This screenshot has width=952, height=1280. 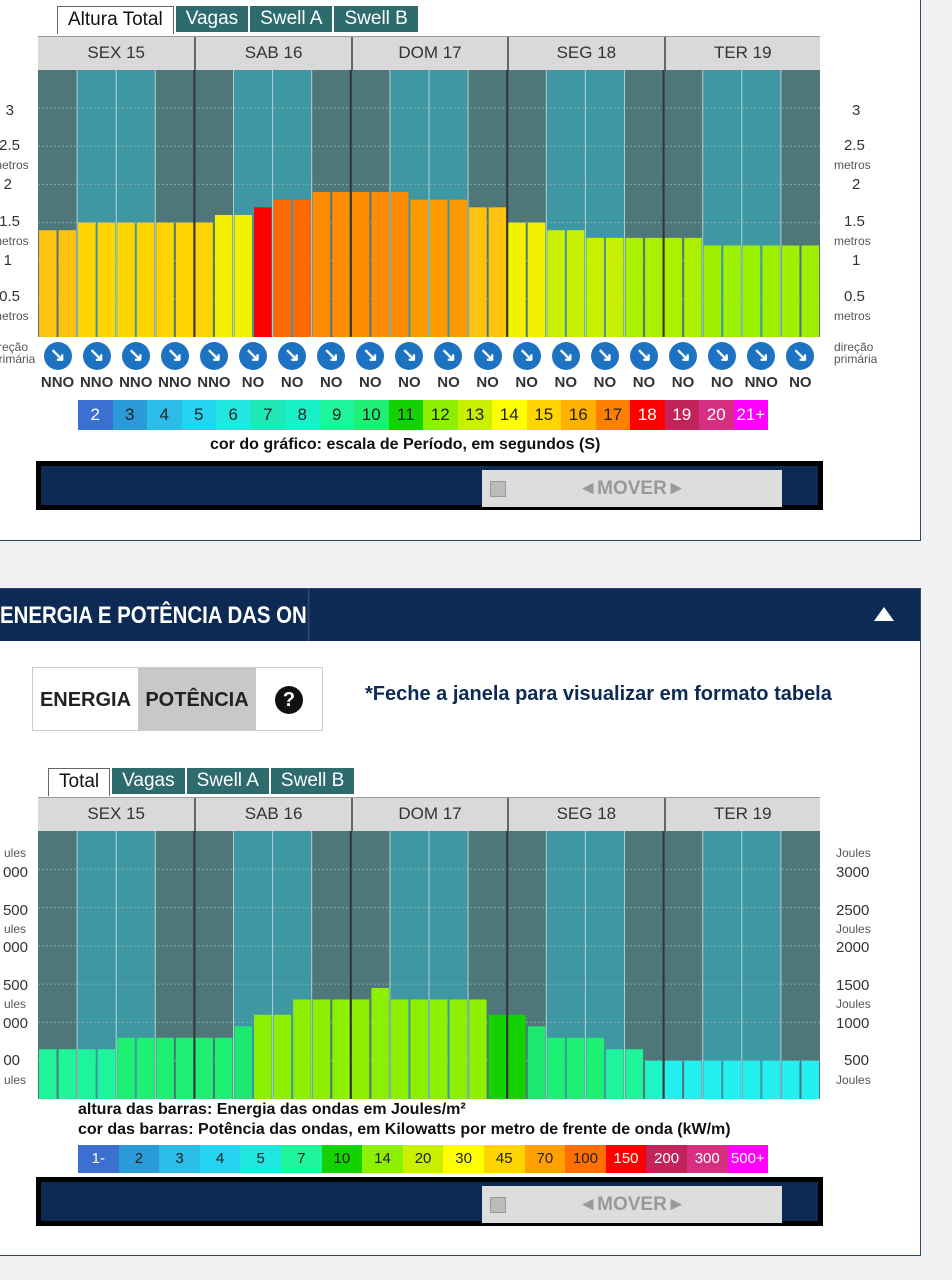 What do you see at coordinates (578, 415) in the screenshot?
I see `legend-swatch: 16` at bounding box center [578, 415].